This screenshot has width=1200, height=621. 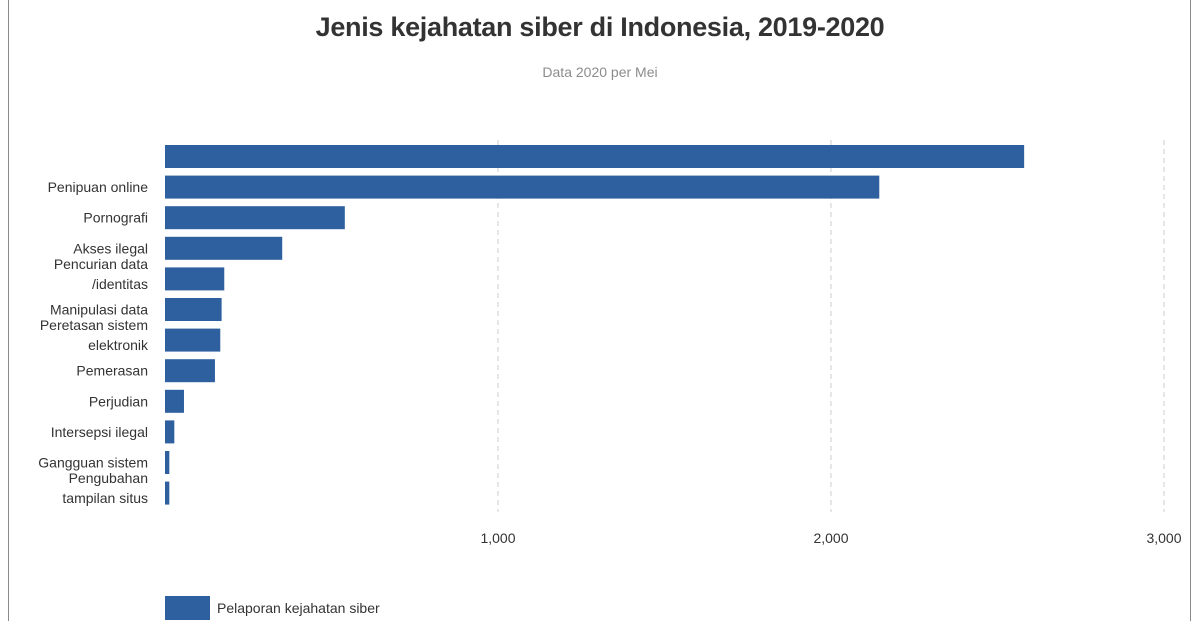 What do you see at coordinates (105, 498) in the screenshot?
I see `category-label: tampilan situs` at bounding box center [105, 498].